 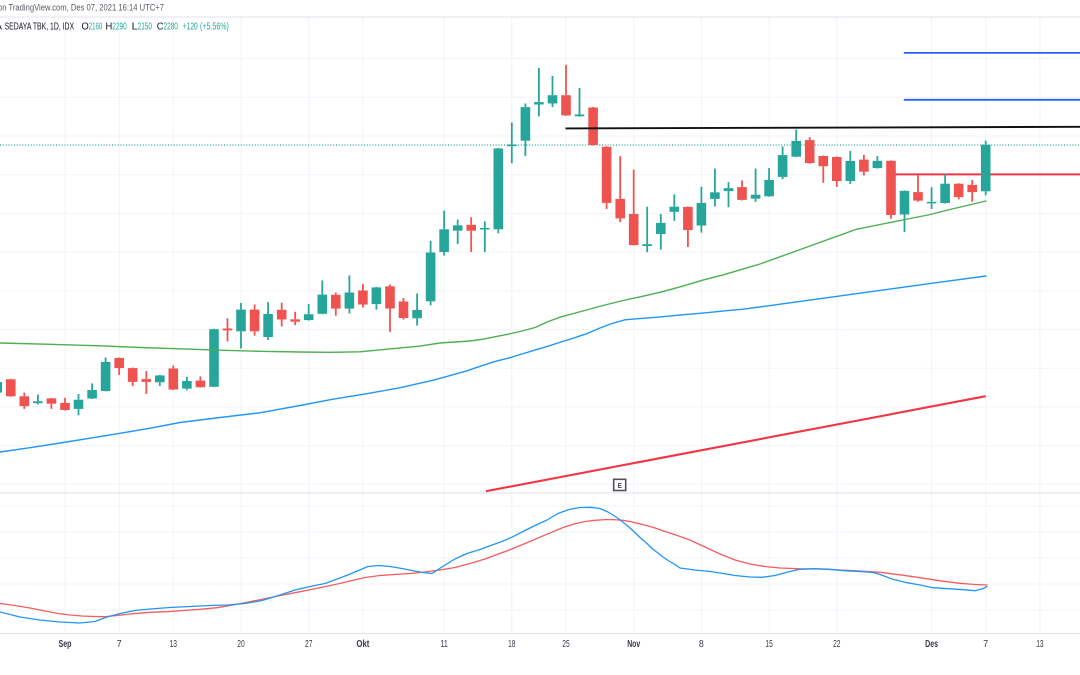 I want to click on svg-text: 2280, so click(x=171, y=27).